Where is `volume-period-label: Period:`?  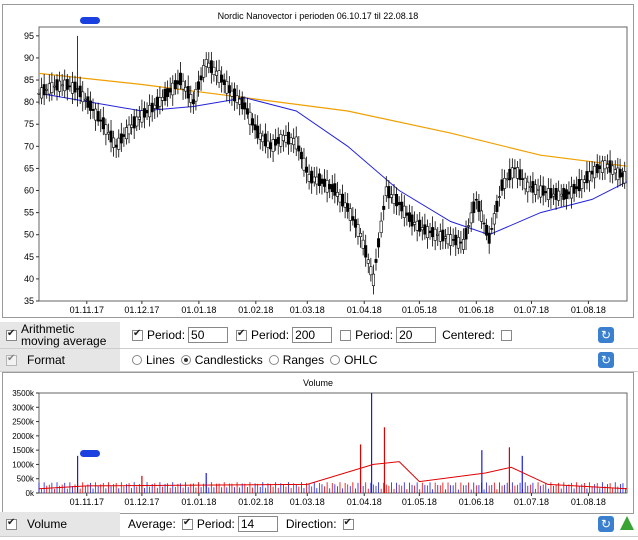
volume-period-label: Period: is located at coordinates (215, 524).